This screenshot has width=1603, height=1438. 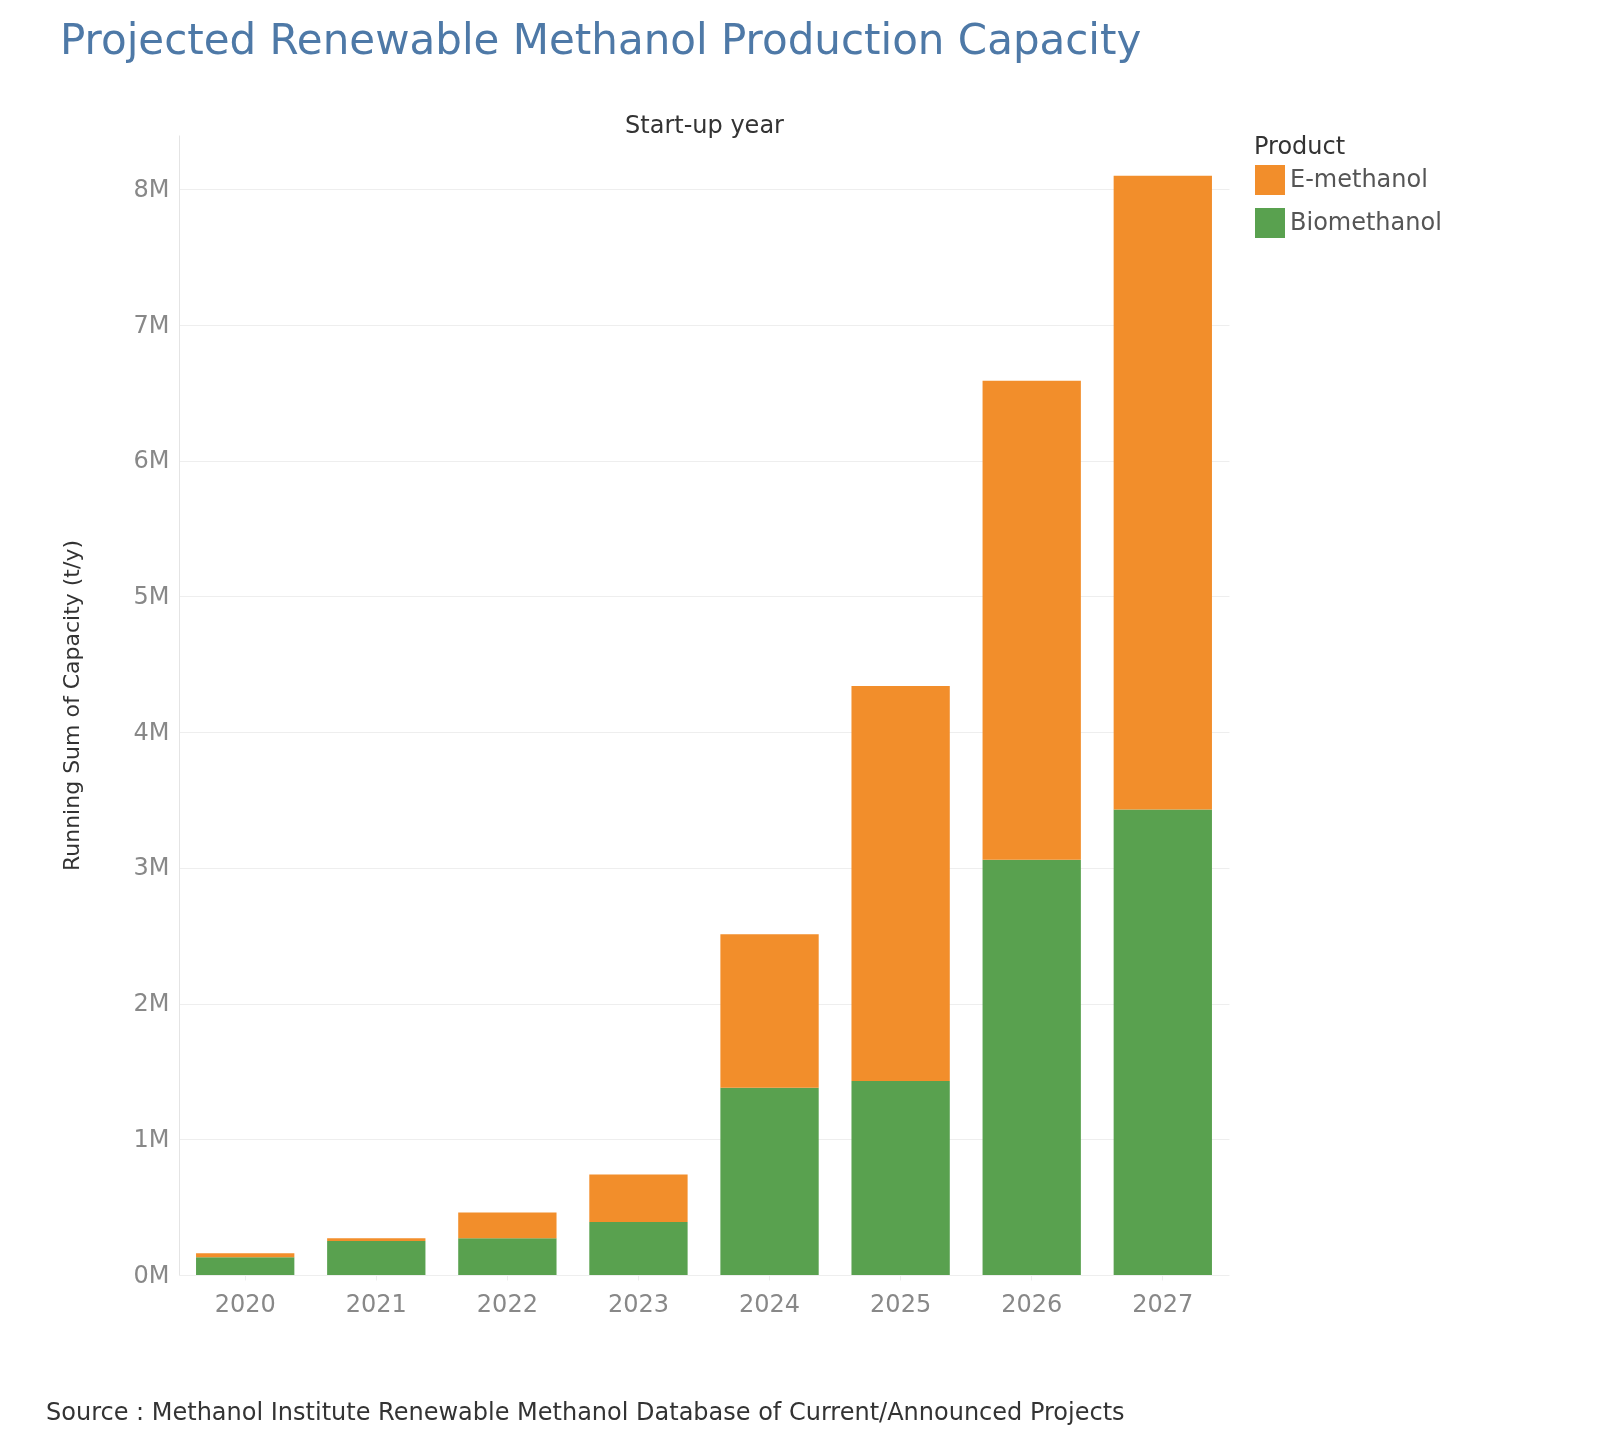 What do you see at coordinates (1300, 146) in the screenshot?
I see `legend-title: Product` at bounding box center [1300, 146].